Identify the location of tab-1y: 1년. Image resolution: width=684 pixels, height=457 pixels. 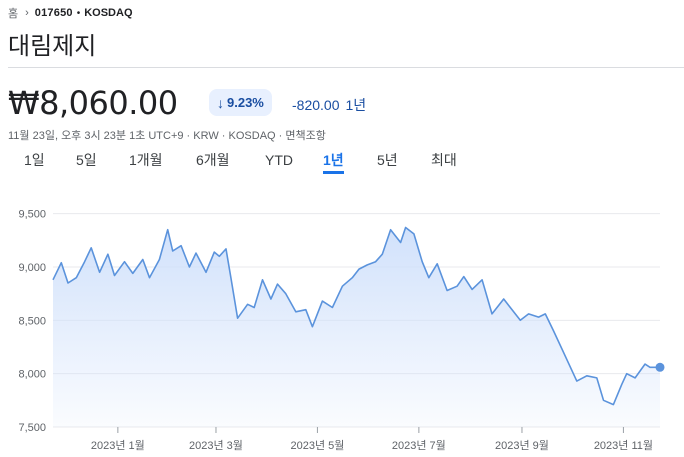
(333, 162).